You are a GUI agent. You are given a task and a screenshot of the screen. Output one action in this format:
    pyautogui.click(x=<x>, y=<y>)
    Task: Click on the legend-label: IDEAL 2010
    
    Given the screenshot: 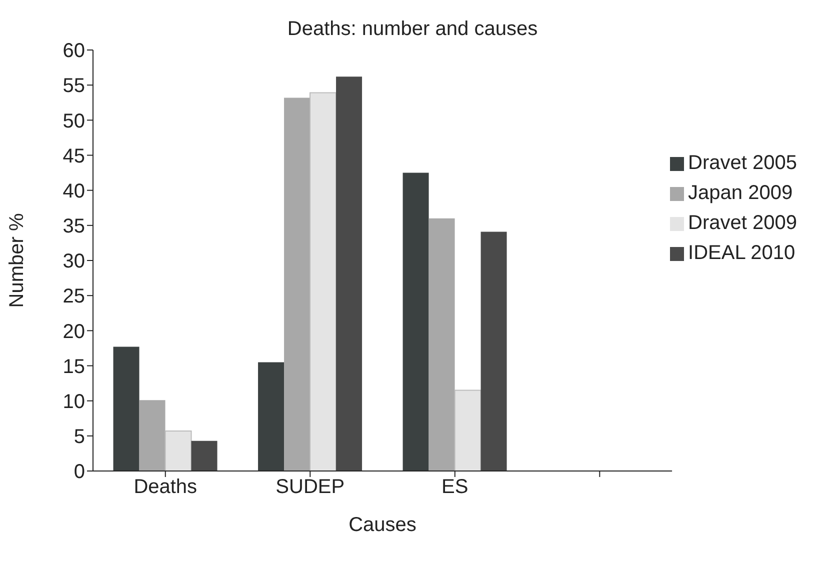 What is the action you would take?
    pyautogui.click(x=742, y=253)
    